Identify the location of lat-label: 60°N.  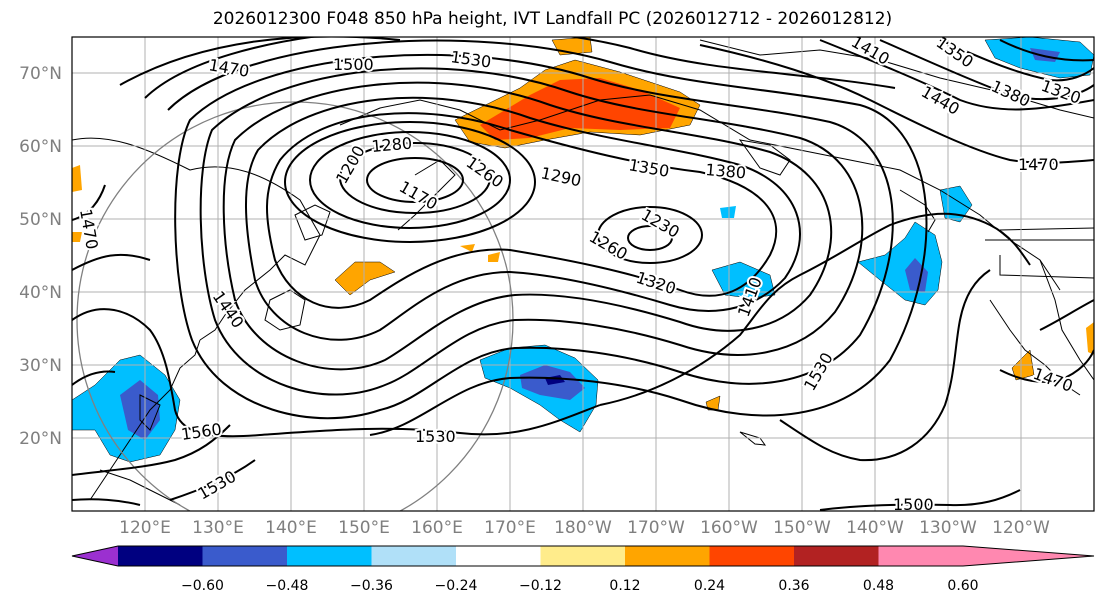
(40, 147).